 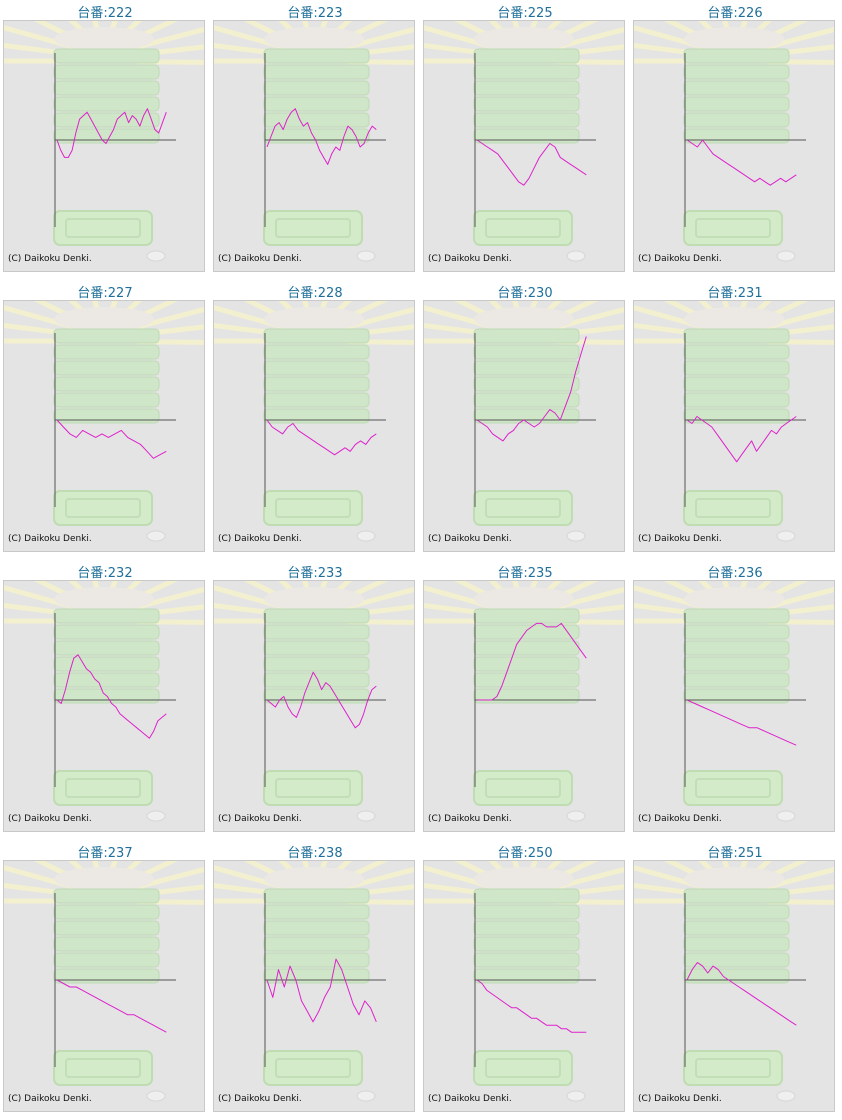 I want to click on machine-graph-card: 台番:251 (C) Daikoku Denki., so click(x=735, y=980).